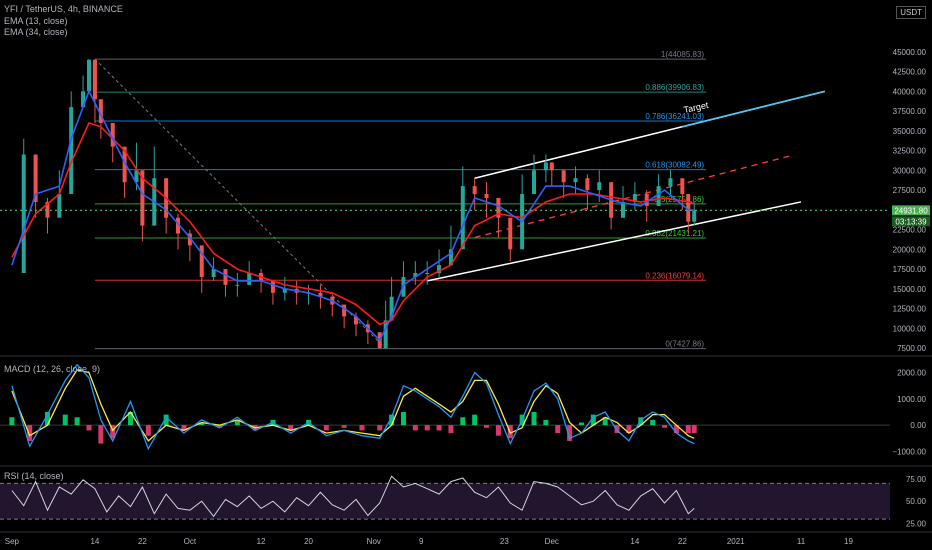 This screenshot has width=932, height=550. I want to click on macd-tick-label: 0.00, so click(918, 425).